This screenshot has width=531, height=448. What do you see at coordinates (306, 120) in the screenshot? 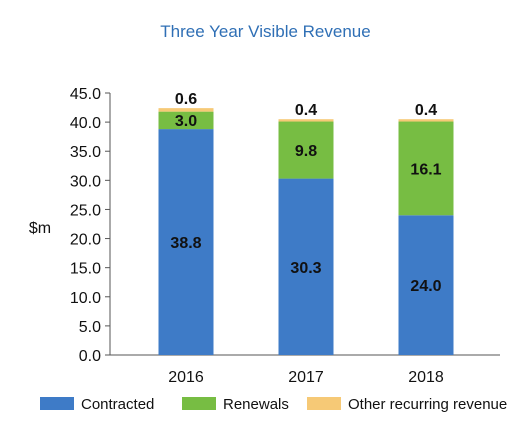
I see `bar-other-recurring-revenue-2017` at bounding box center [306, 120].